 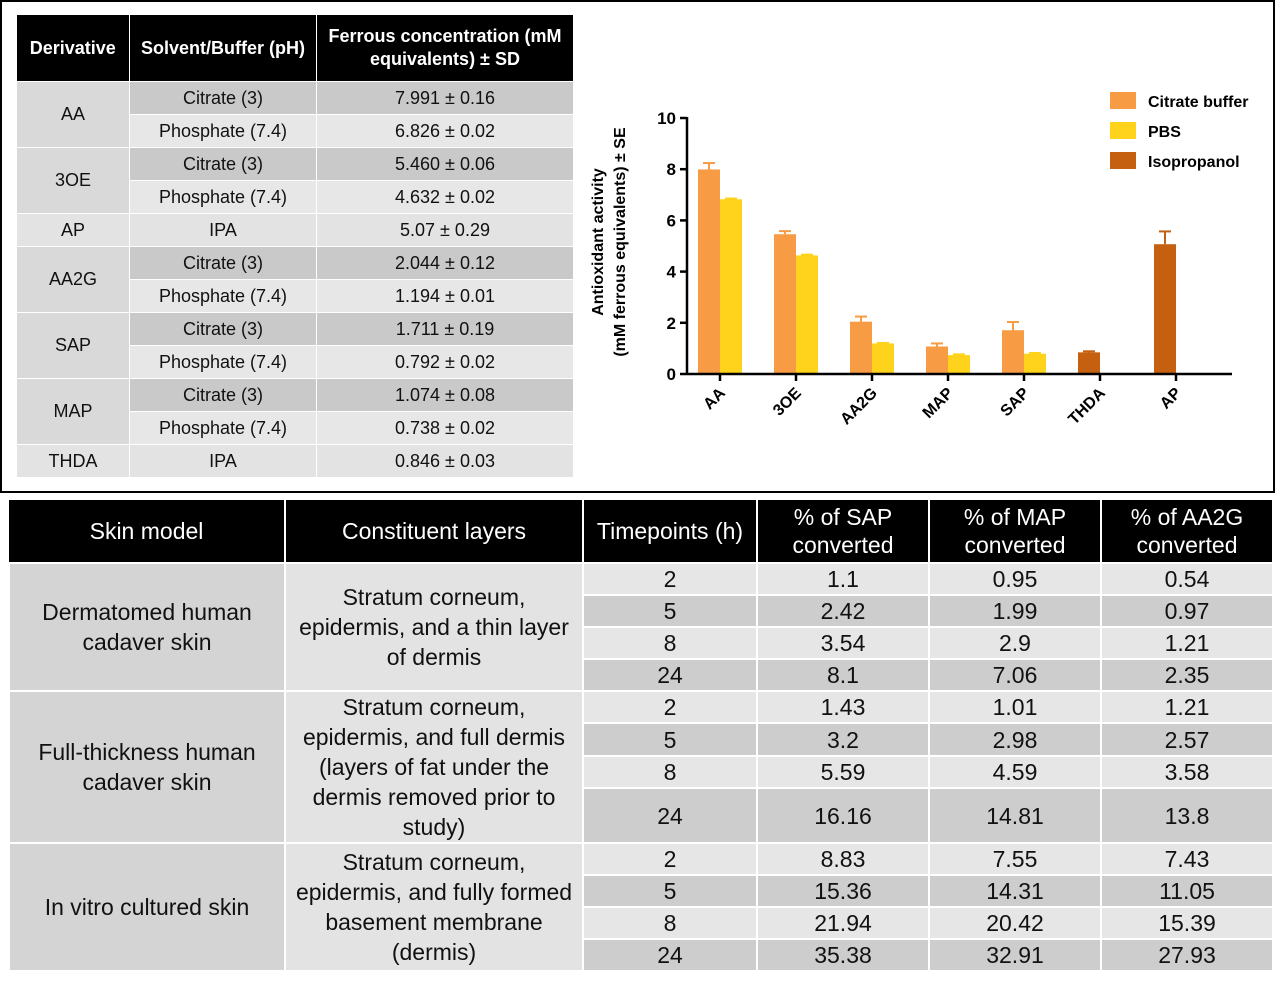 I want to click on x-tick-label: SAP, so click(x=1016, y=403).